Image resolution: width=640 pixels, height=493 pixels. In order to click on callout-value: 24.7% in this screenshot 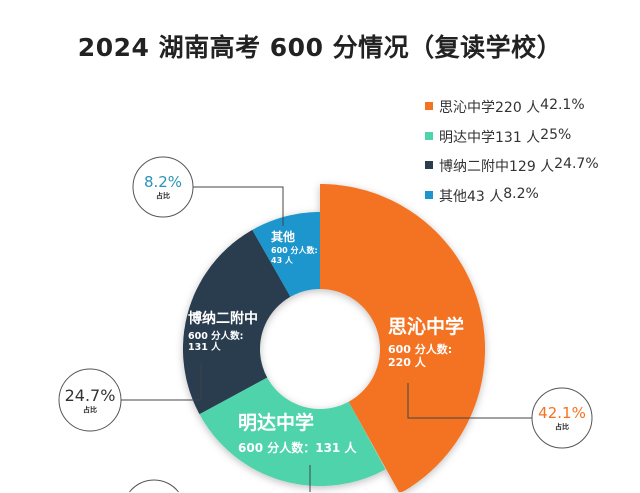, I will do `click(90, 395)`.